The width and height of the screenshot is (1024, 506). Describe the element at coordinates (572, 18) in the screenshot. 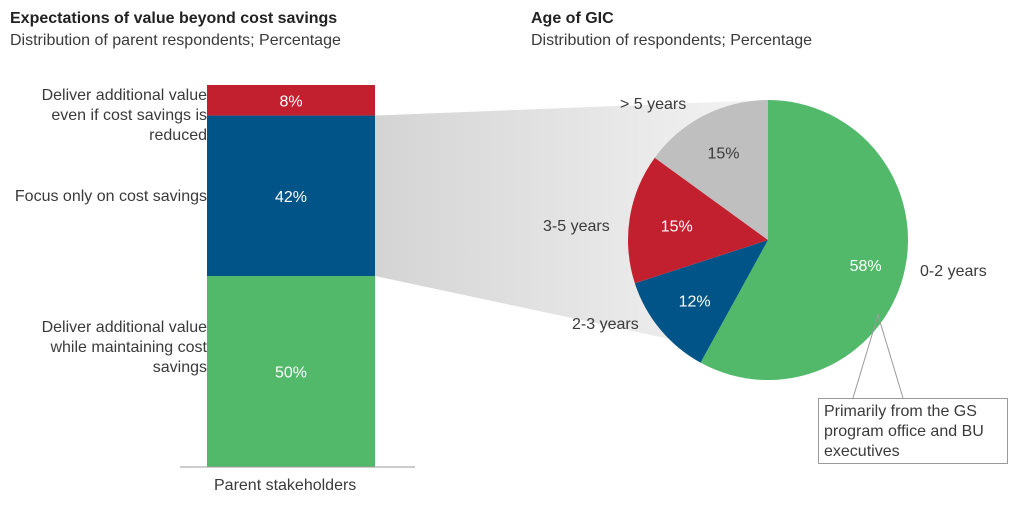

I see `pie-chart-title: Age of GIC` at that location.